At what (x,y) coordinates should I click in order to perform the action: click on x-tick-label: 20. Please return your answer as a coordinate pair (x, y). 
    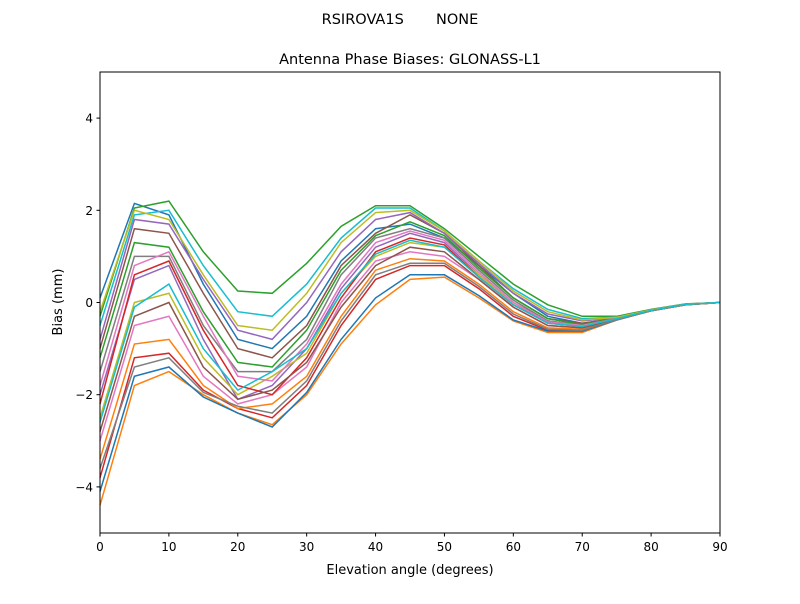
    Looking at the image, I should click on (237, 547).